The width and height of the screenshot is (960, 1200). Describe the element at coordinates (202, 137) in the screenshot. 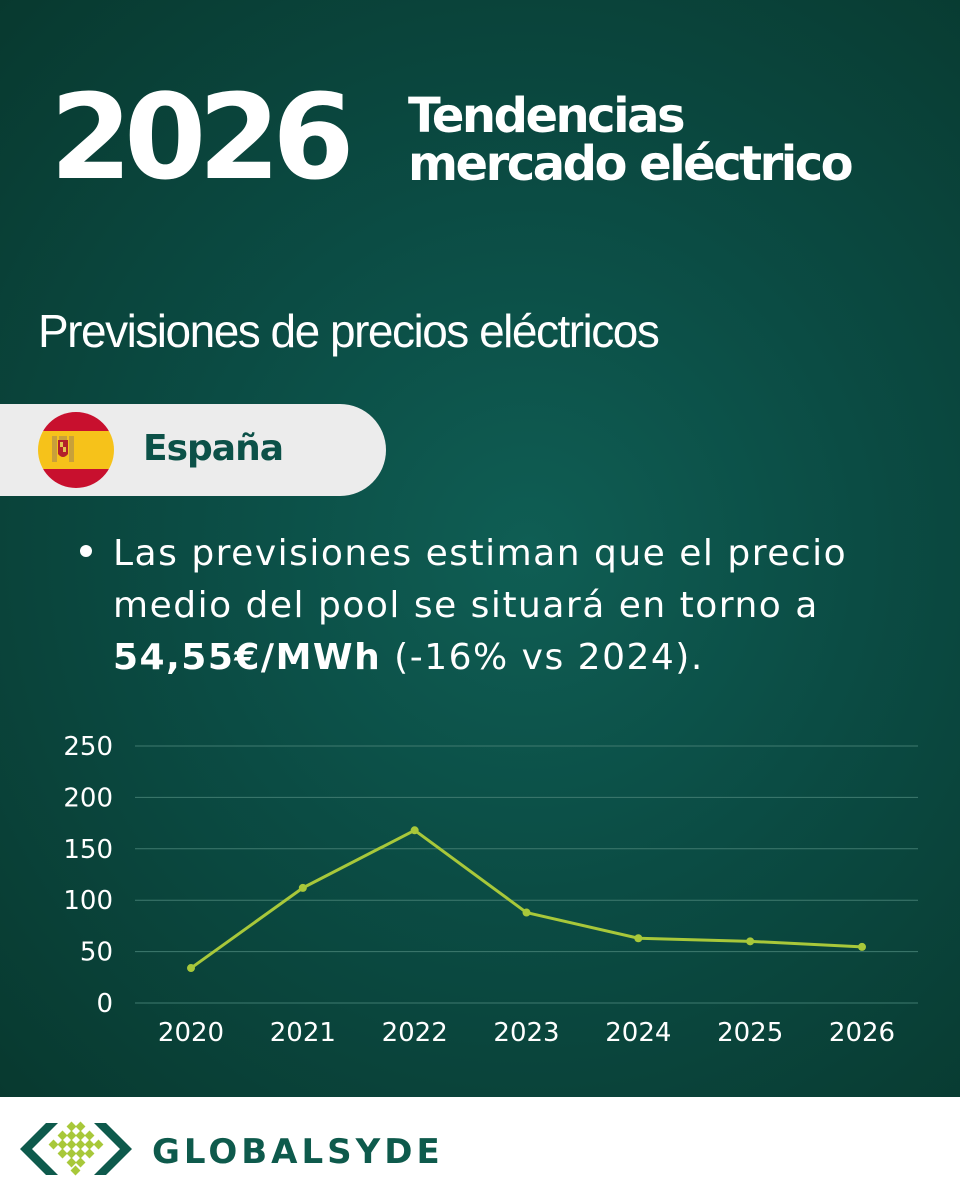

I see `year-heading: 2026` at that location.